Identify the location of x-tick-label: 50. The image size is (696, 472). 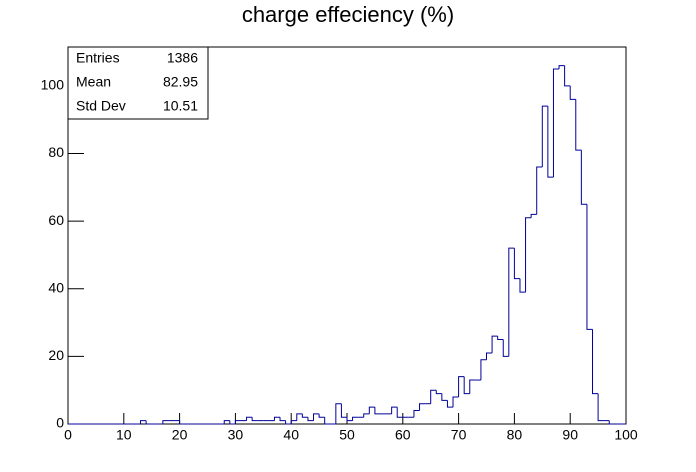
(347, 435).